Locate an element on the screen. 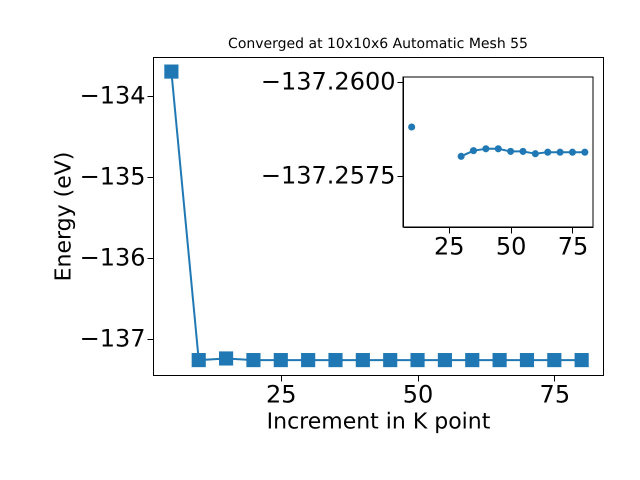 This screenshot has height=480, width=640. y-tick-label: −137 is located at coordinates (113, 338).